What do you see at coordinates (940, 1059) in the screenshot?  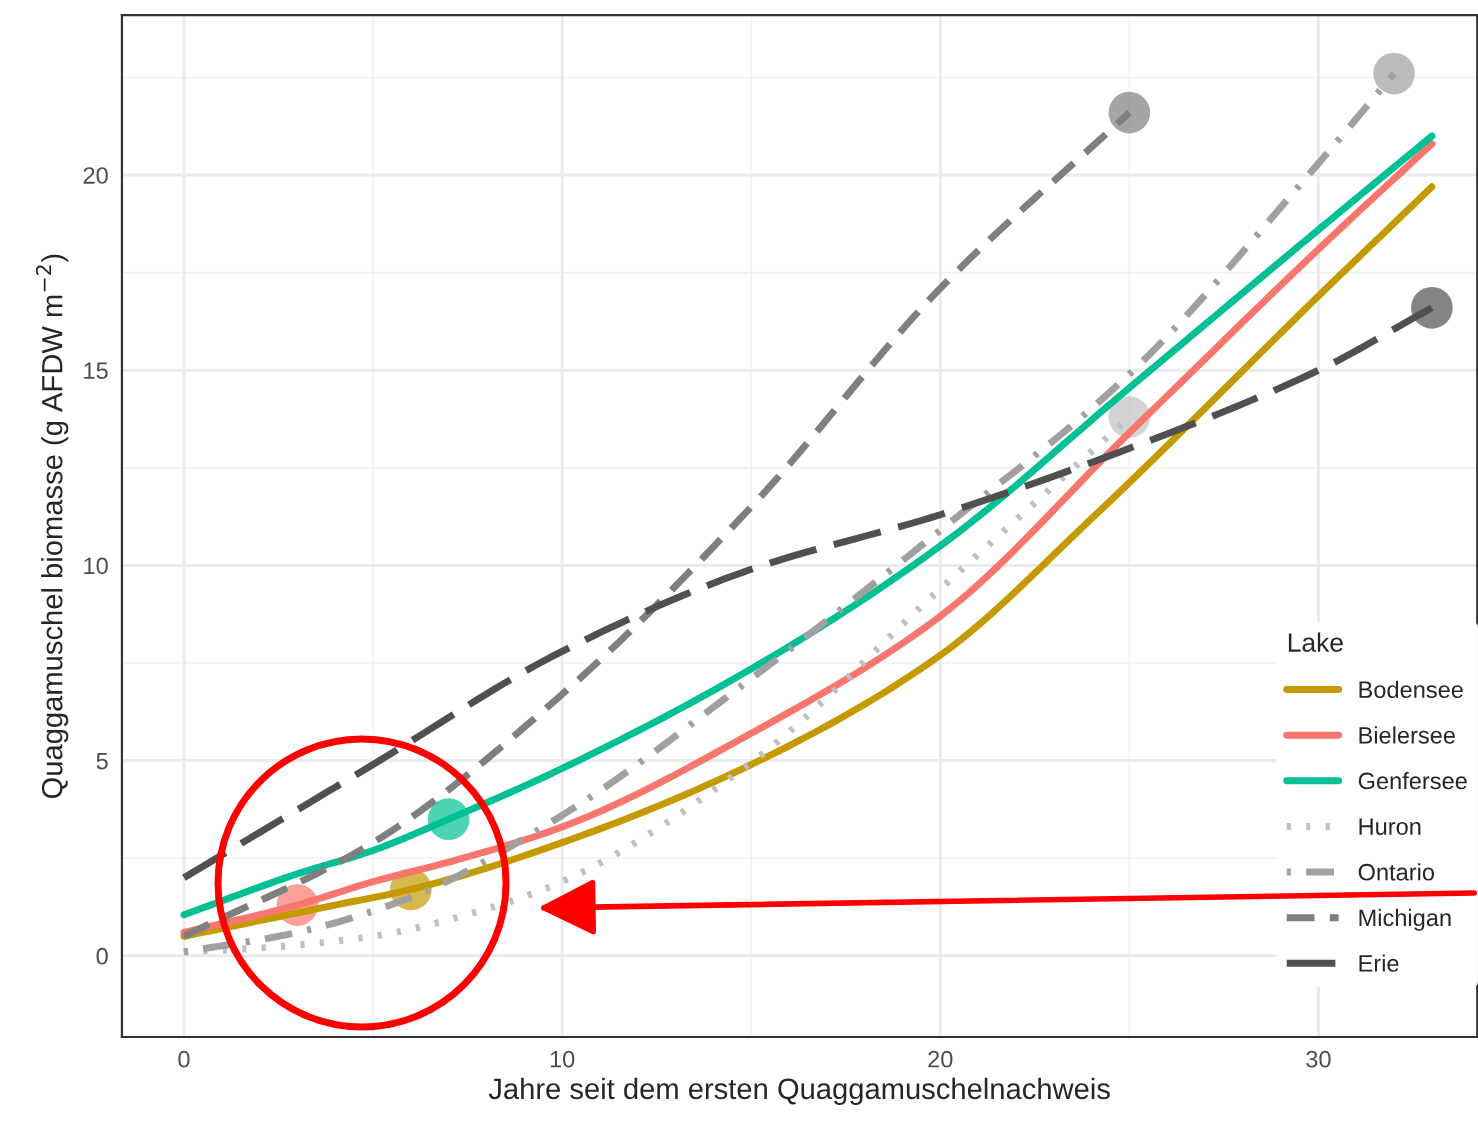 I see `x-tick-label: 20` at bounding box center [940, 1059].